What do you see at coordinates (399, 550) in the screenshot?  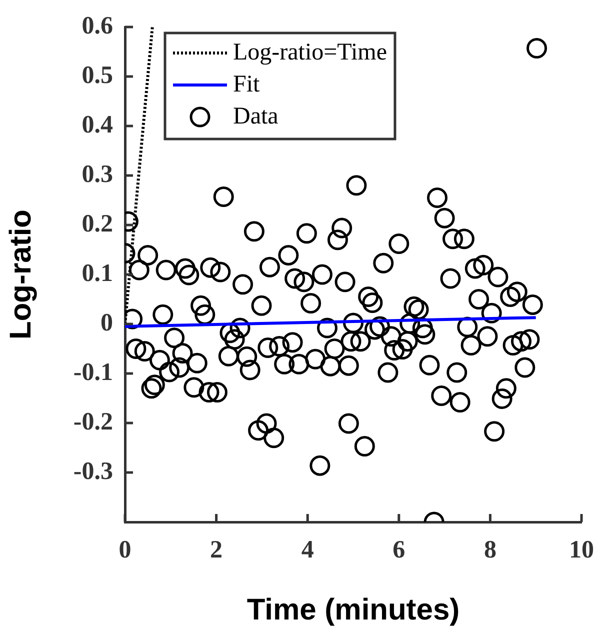 I see `x-tick-label: 6` at bounding box center [399, 550].